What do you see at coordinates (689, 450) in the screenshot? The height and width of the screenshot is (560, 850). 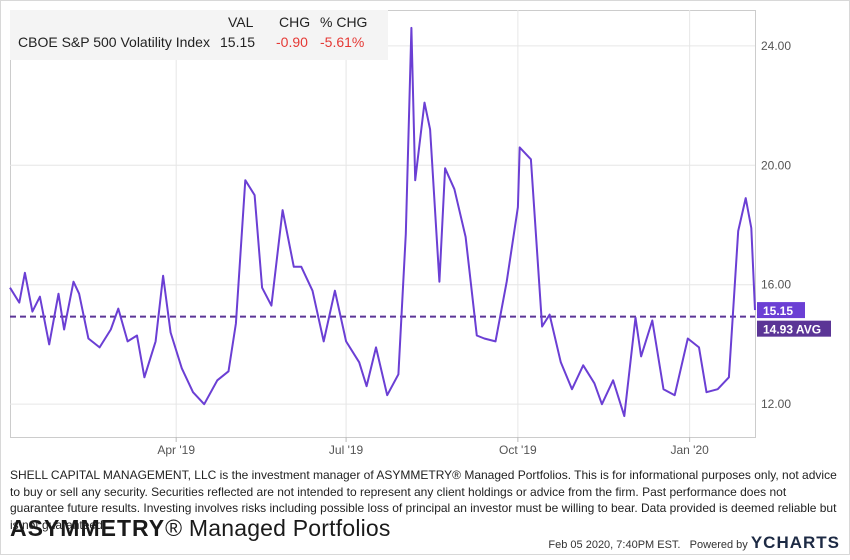 I see `x-tick-label: Jan '20` at bounding box center [689, 450].